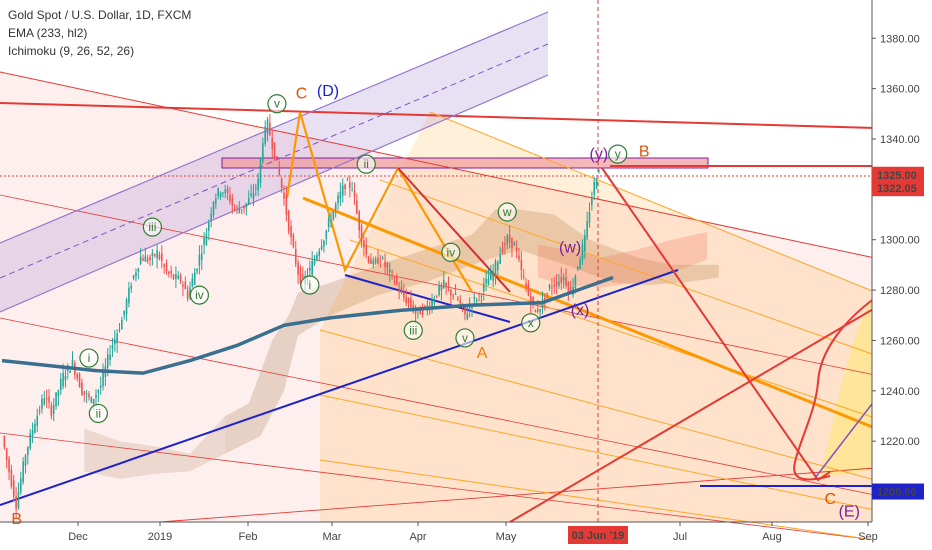 This screenshot has height=550, width=932. What do you see at coordinates (900, 39) in the screenshot?
I see `y-tick-label-9: 1380.00` at bounding box center [900, 39].